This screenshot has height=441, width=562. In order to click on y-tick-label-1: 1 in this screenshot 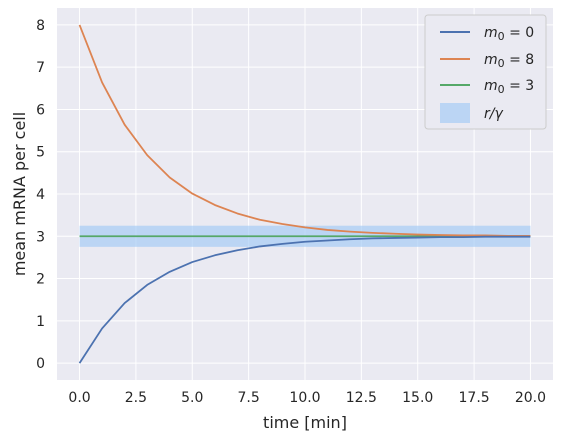, I will do `click(40, 322)`.